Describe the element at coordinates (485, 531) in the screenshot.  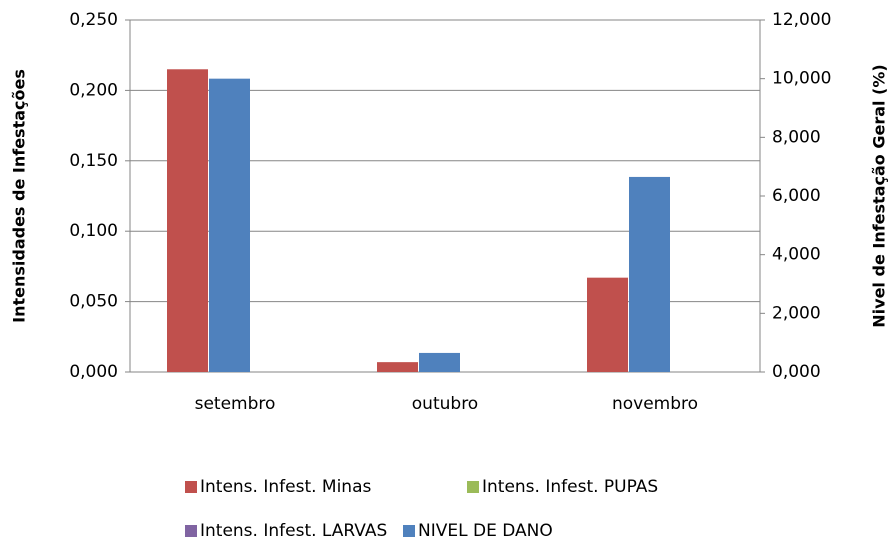
I see `legend-label: NIVEL DE DANO` at that location.